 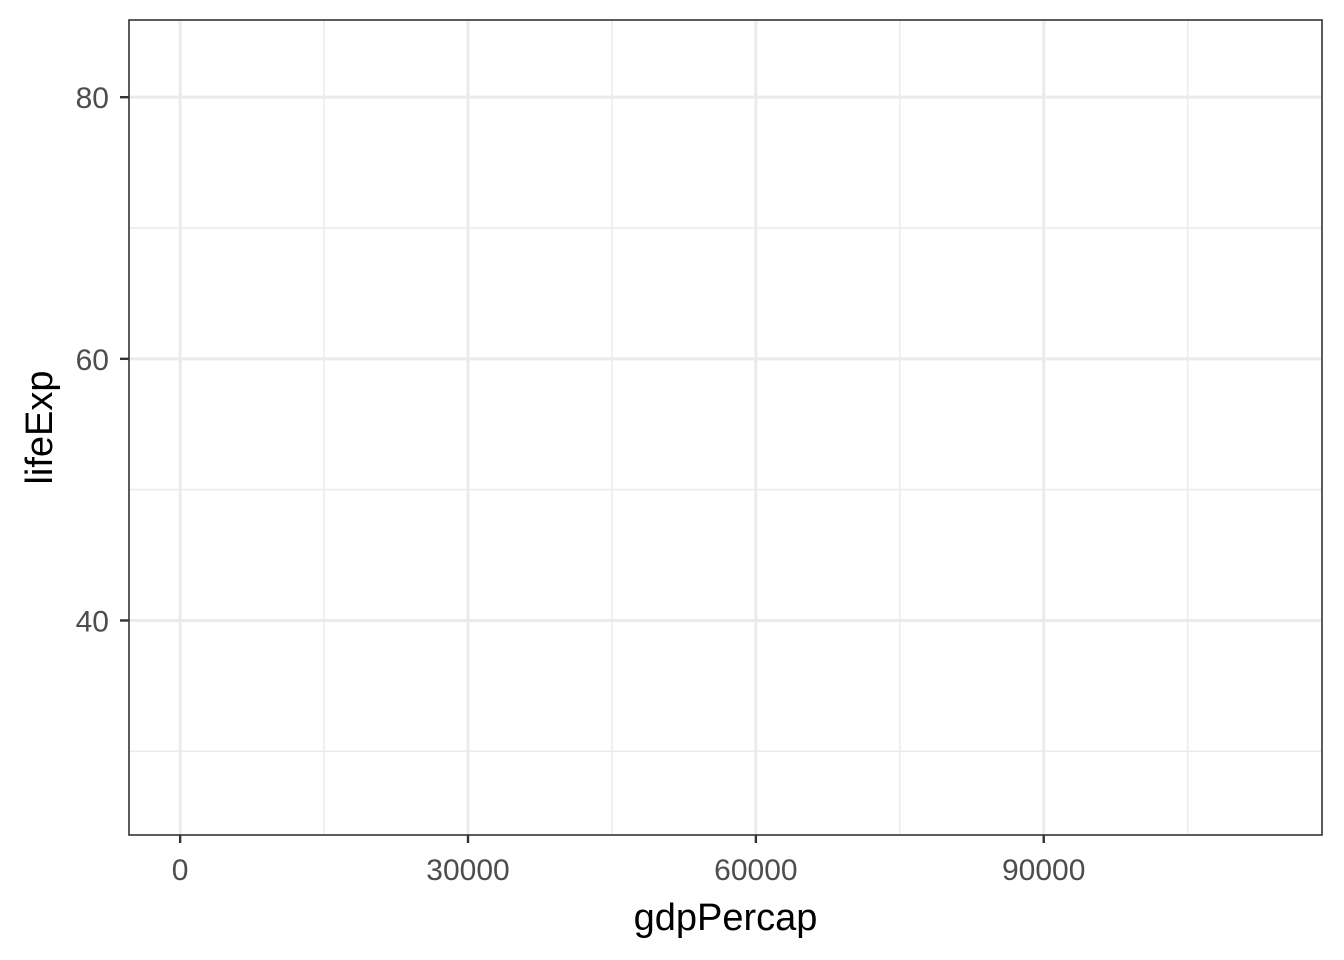 I want to click on y-tick-label: 60, so click(x=92, y=360).